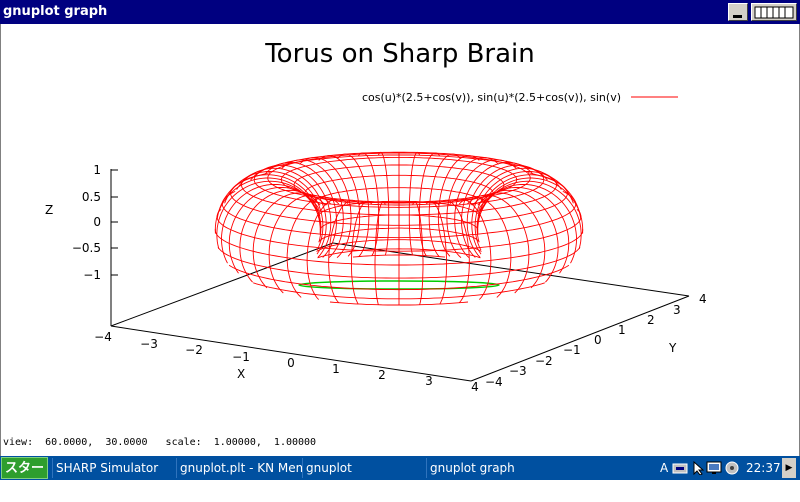 The height and width of the screenshot is (502, 800). What do you see at coordinates (55, 12) in the screenshot?
I see `window-title: gnuplot graph` at bounding box center [55, 12].